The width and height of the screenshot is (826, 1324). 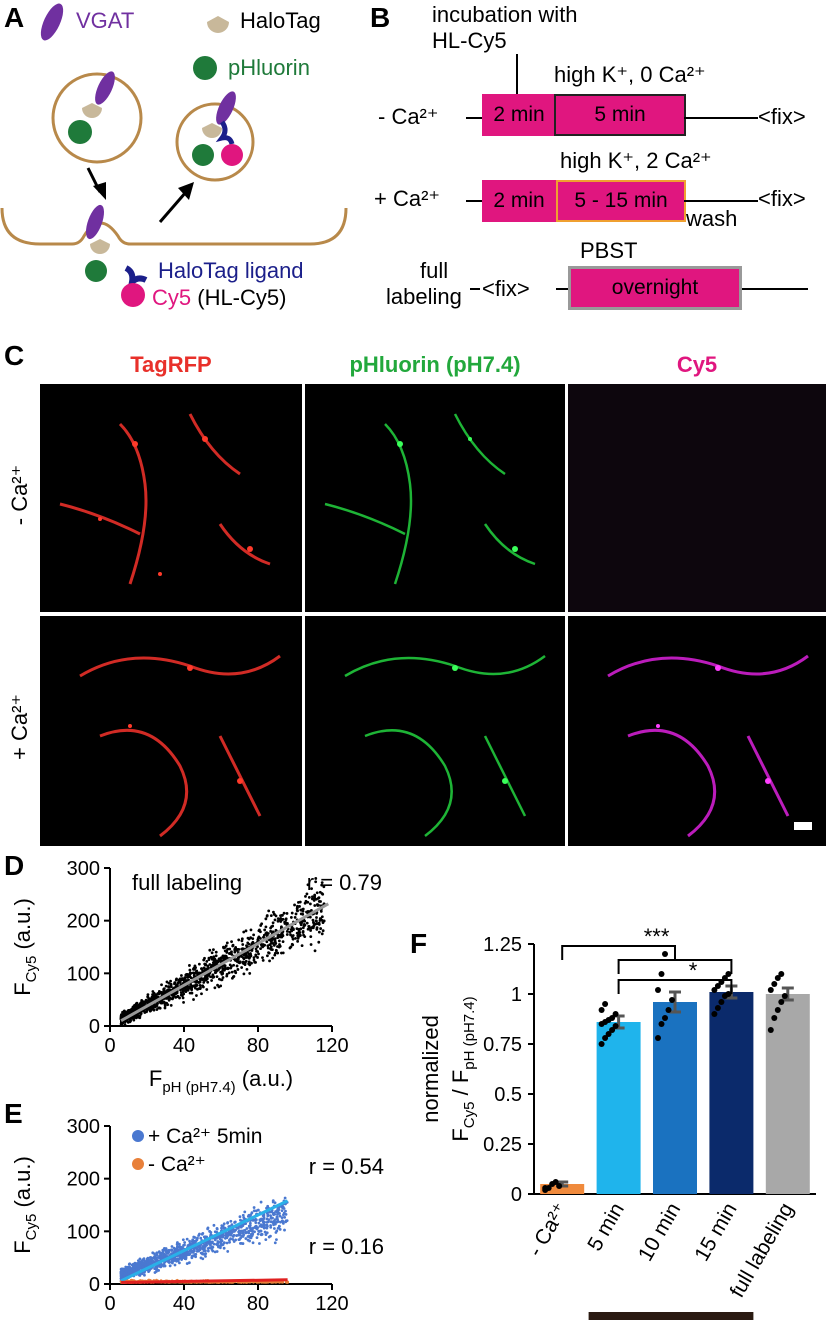 What do you see at coordinates (226, 108) in the screenshot?
I see `vgat-icon` at bounding box center [226, 108].